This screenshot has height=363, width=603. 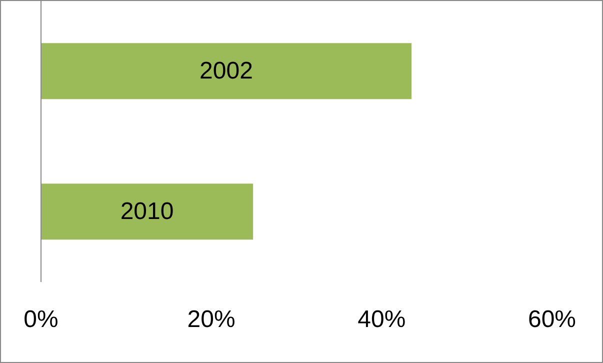 I want to click on y-tick-label: 2010, so click(x=147, y=212).